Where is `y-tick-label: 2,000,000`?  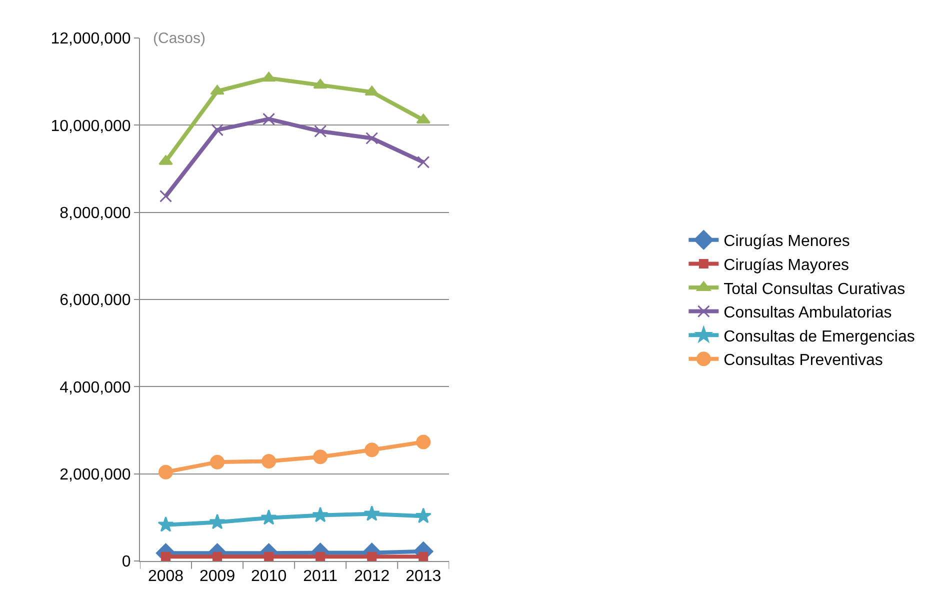
y-tick-label: 2,000,000 is located at coordinates (95, 475).